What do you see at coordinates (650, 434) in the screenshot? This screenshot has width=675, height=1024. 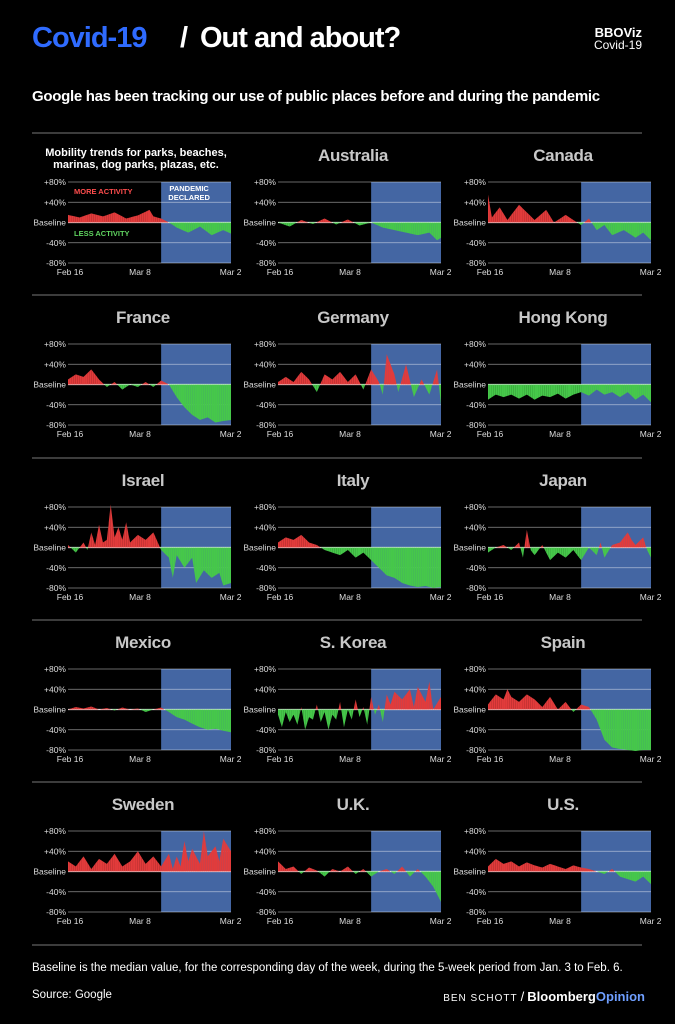 I see `x-tick-label: Mar 29` at bounding box center [650, 434].